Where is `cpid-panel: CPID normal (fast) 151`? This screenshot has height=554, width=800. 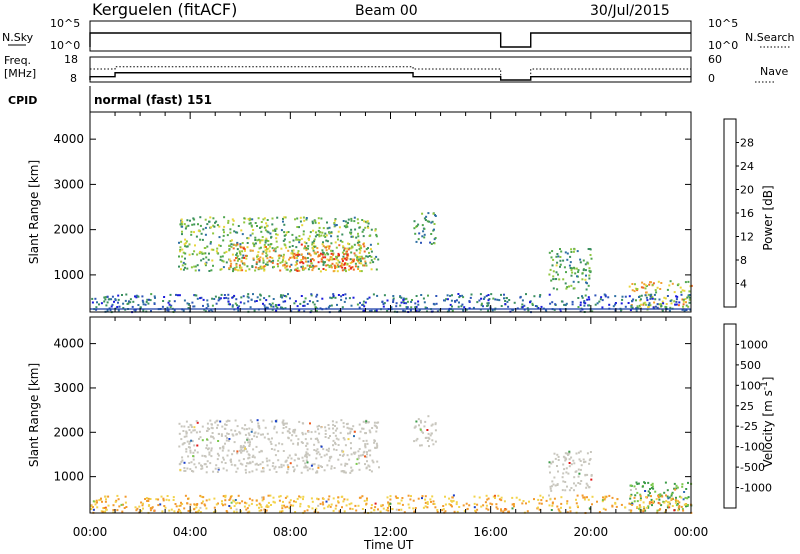 cpid-panel: CPID normal (fast) 151 is located at coordinates (110, 99).